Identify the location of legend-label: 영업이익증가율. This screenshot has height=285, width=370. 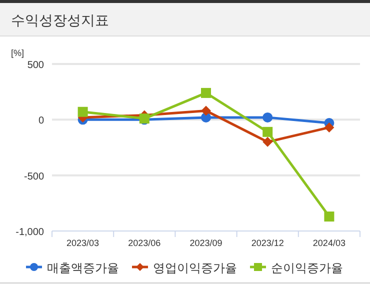
(195, 268).